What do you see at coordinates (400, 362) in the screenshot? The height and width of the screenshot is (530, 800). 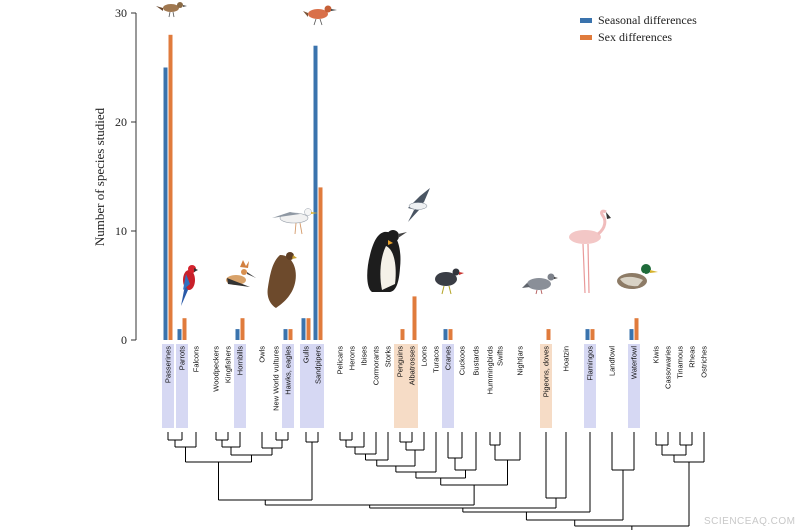 I see `category-label: Penguins` at bounding box center [400, 362].